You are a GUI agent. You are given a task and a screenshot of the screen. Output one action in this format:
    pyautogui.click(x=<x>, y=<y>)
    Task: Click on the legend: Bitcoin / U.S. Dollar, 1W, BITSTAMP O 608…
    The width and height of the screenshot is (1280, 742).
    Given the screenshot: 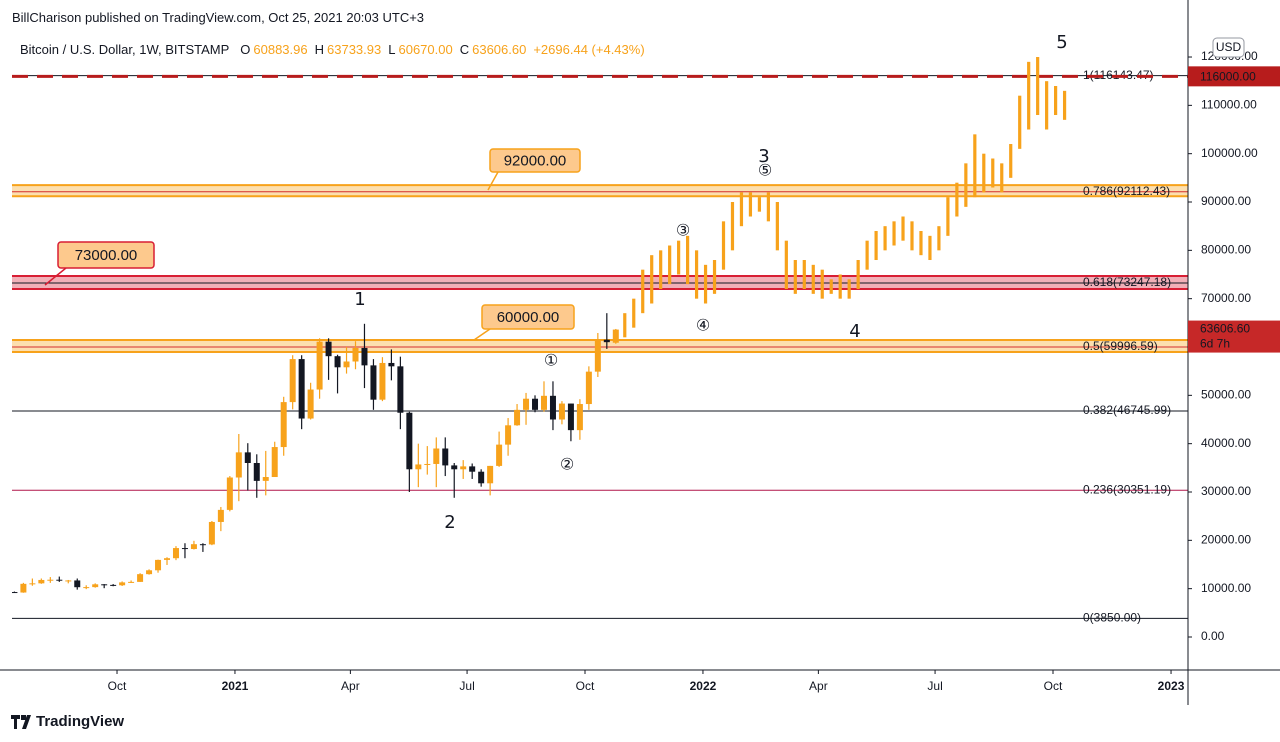 What is the action you would take?
    pyautogui.click(x=334, y=49)
    